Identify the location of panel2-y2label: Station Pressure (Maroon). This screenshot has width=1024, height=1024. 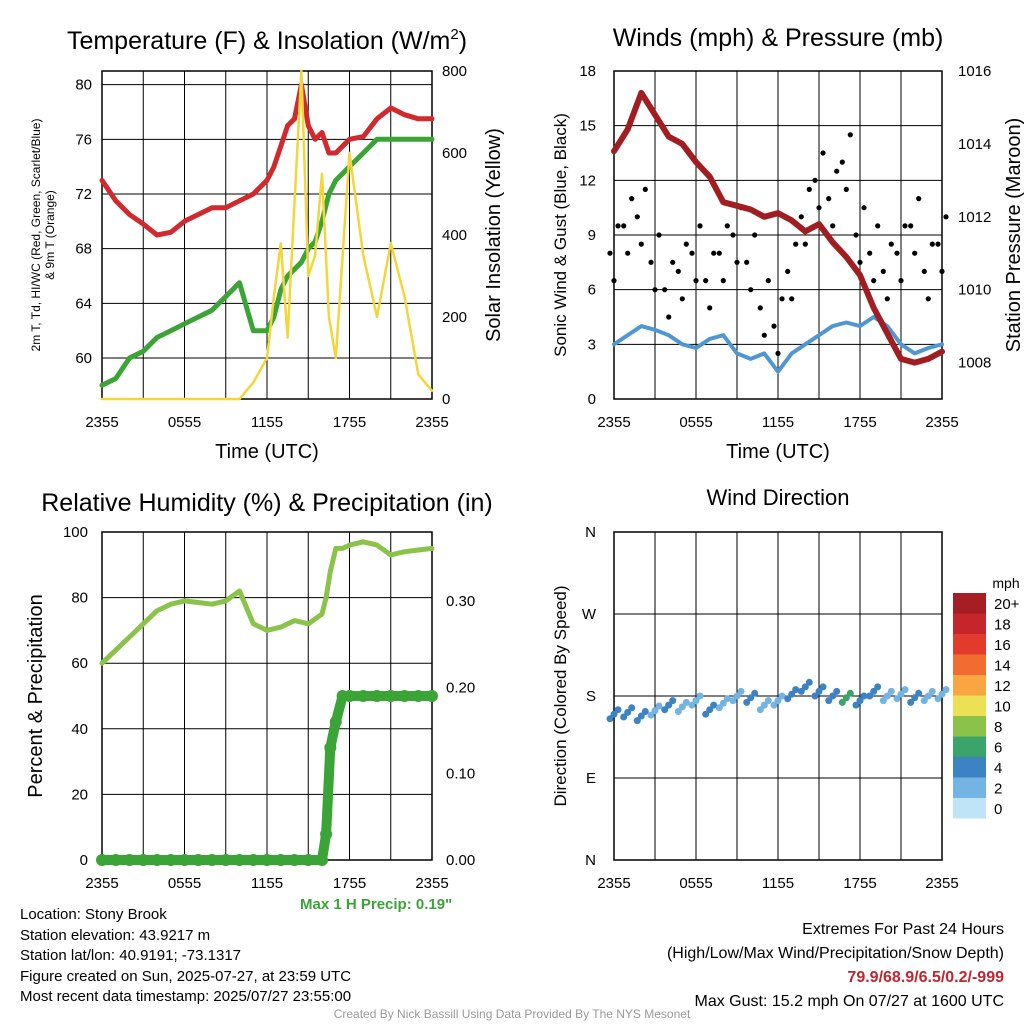
(1013, 235).